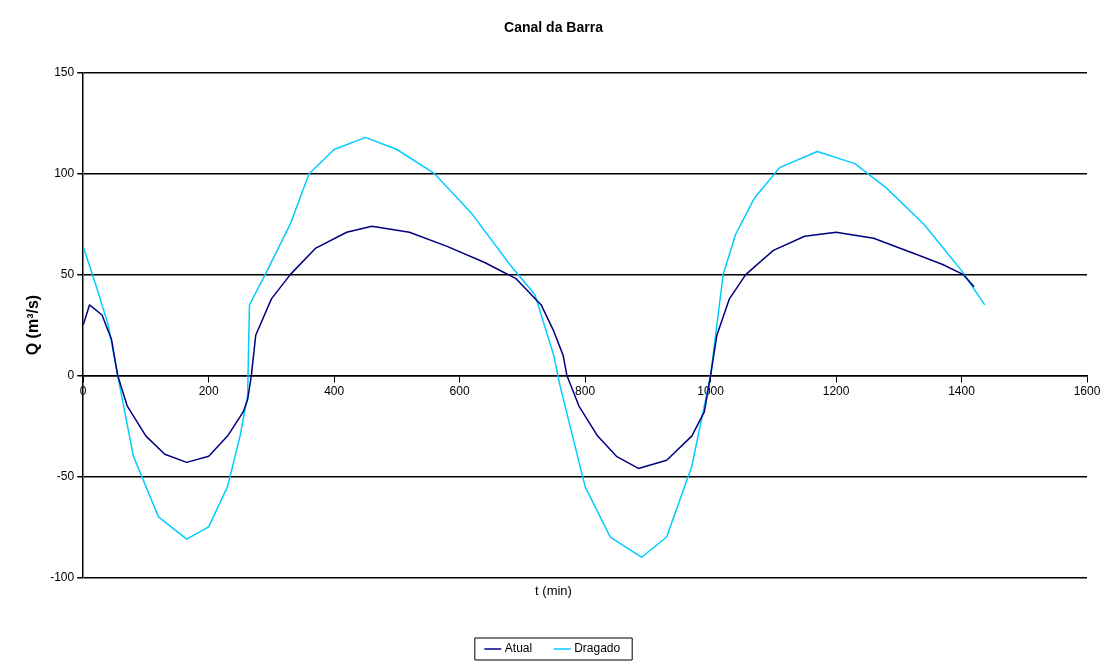 This screenshot has height=671, width=1107. Describe the element at coordinates (553, 591) in the screenshot. I see `x-axis-title: t (min)` at that location.